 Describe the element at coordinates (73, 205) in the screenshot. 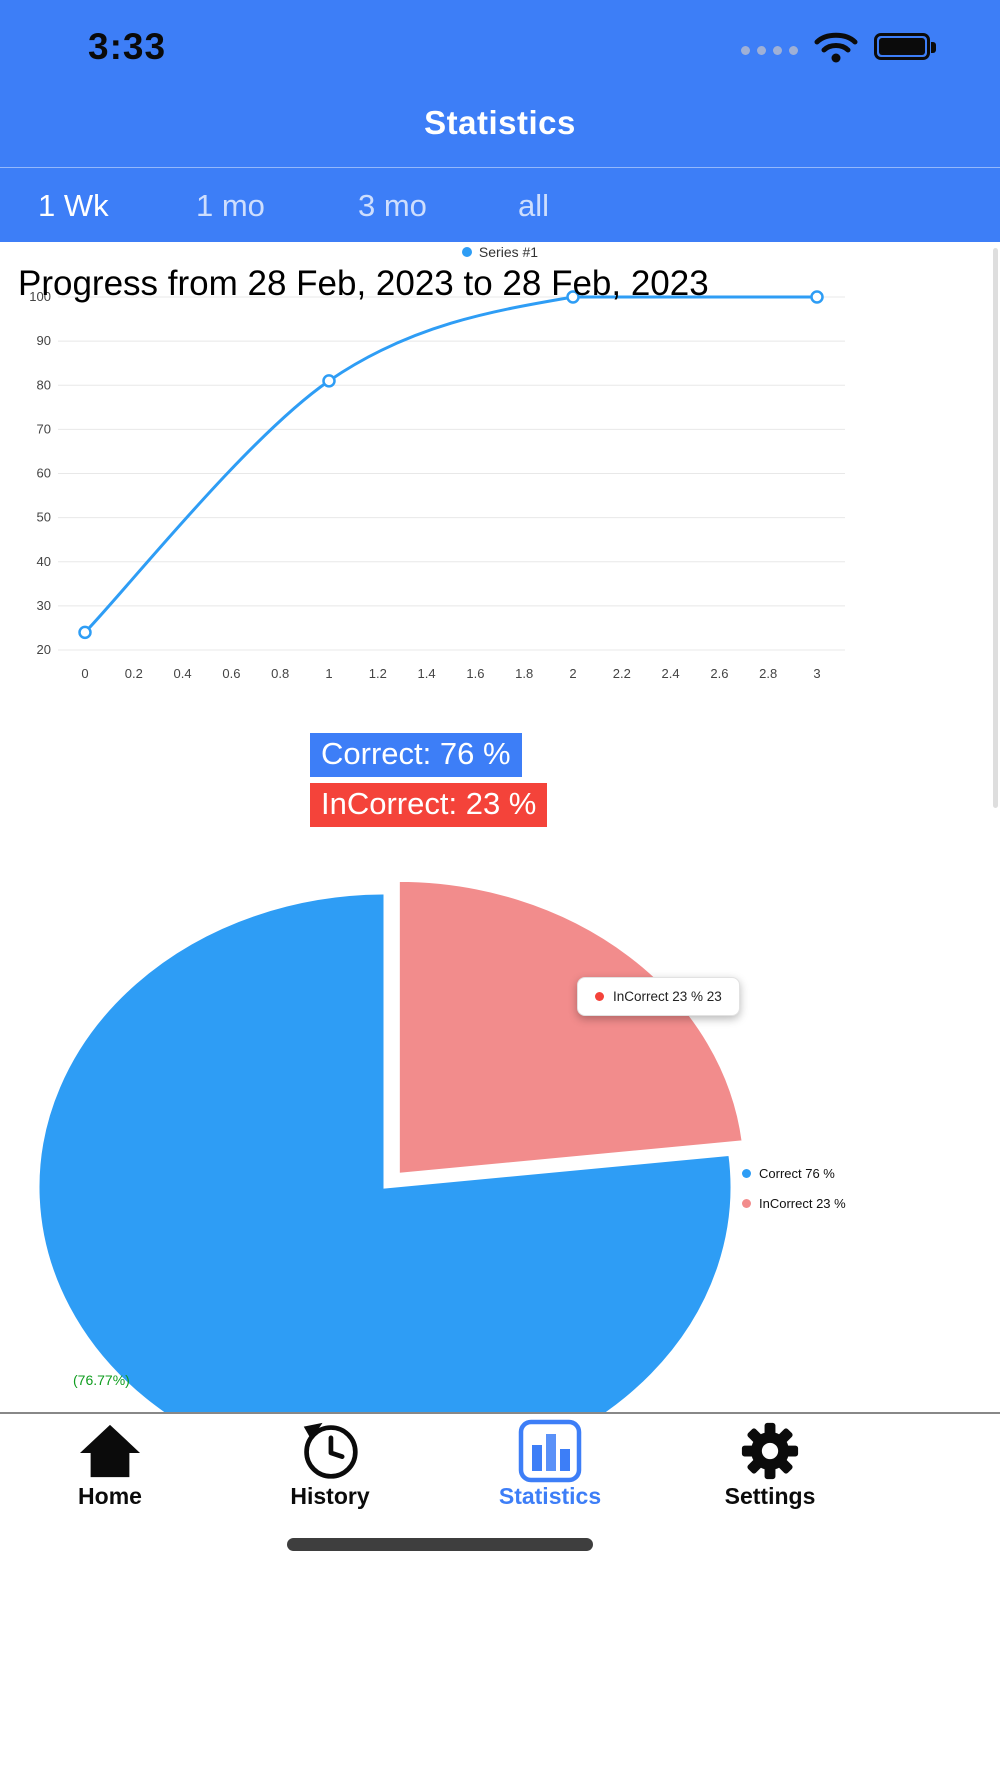

I see `tab-1-week: 1 Wk` at that location.